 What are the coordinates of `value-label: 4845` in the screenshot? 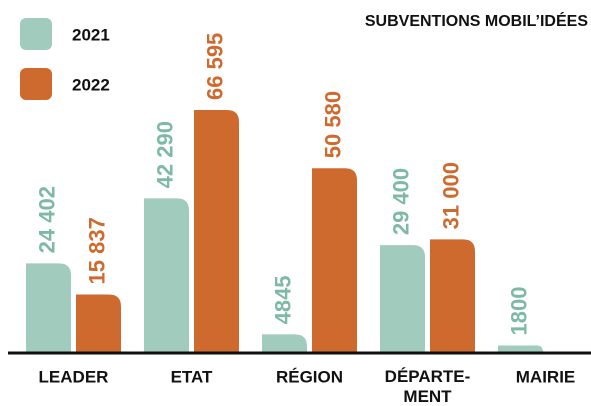 It's located at (282, 299).